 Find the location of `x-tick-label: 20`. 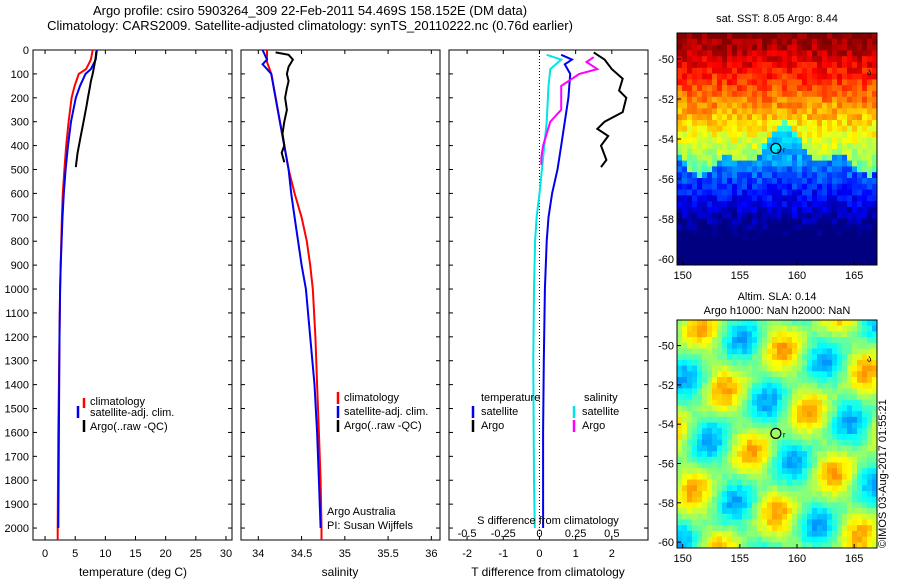

x-tick-label: 20 is located at coordinates (166, 554).